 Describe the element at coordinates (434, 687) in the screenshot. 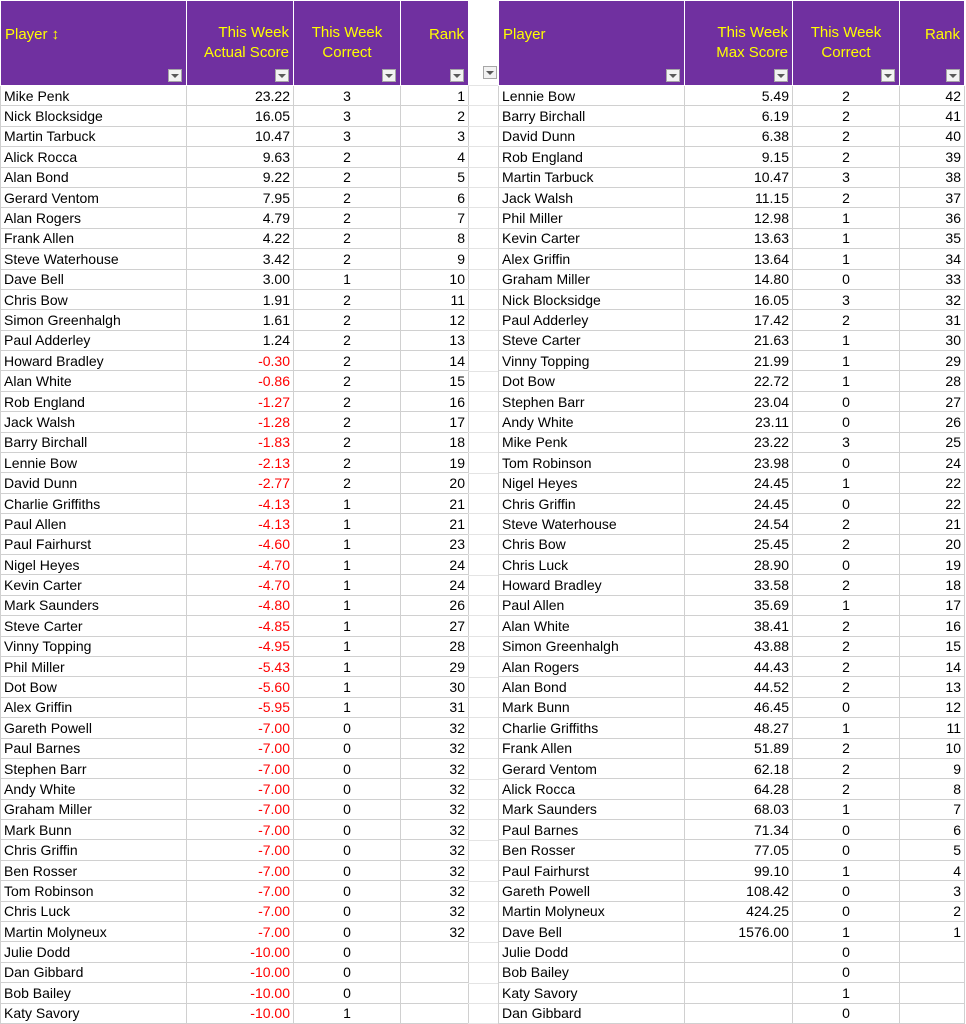

I see `cell-rank: 30` at that location.